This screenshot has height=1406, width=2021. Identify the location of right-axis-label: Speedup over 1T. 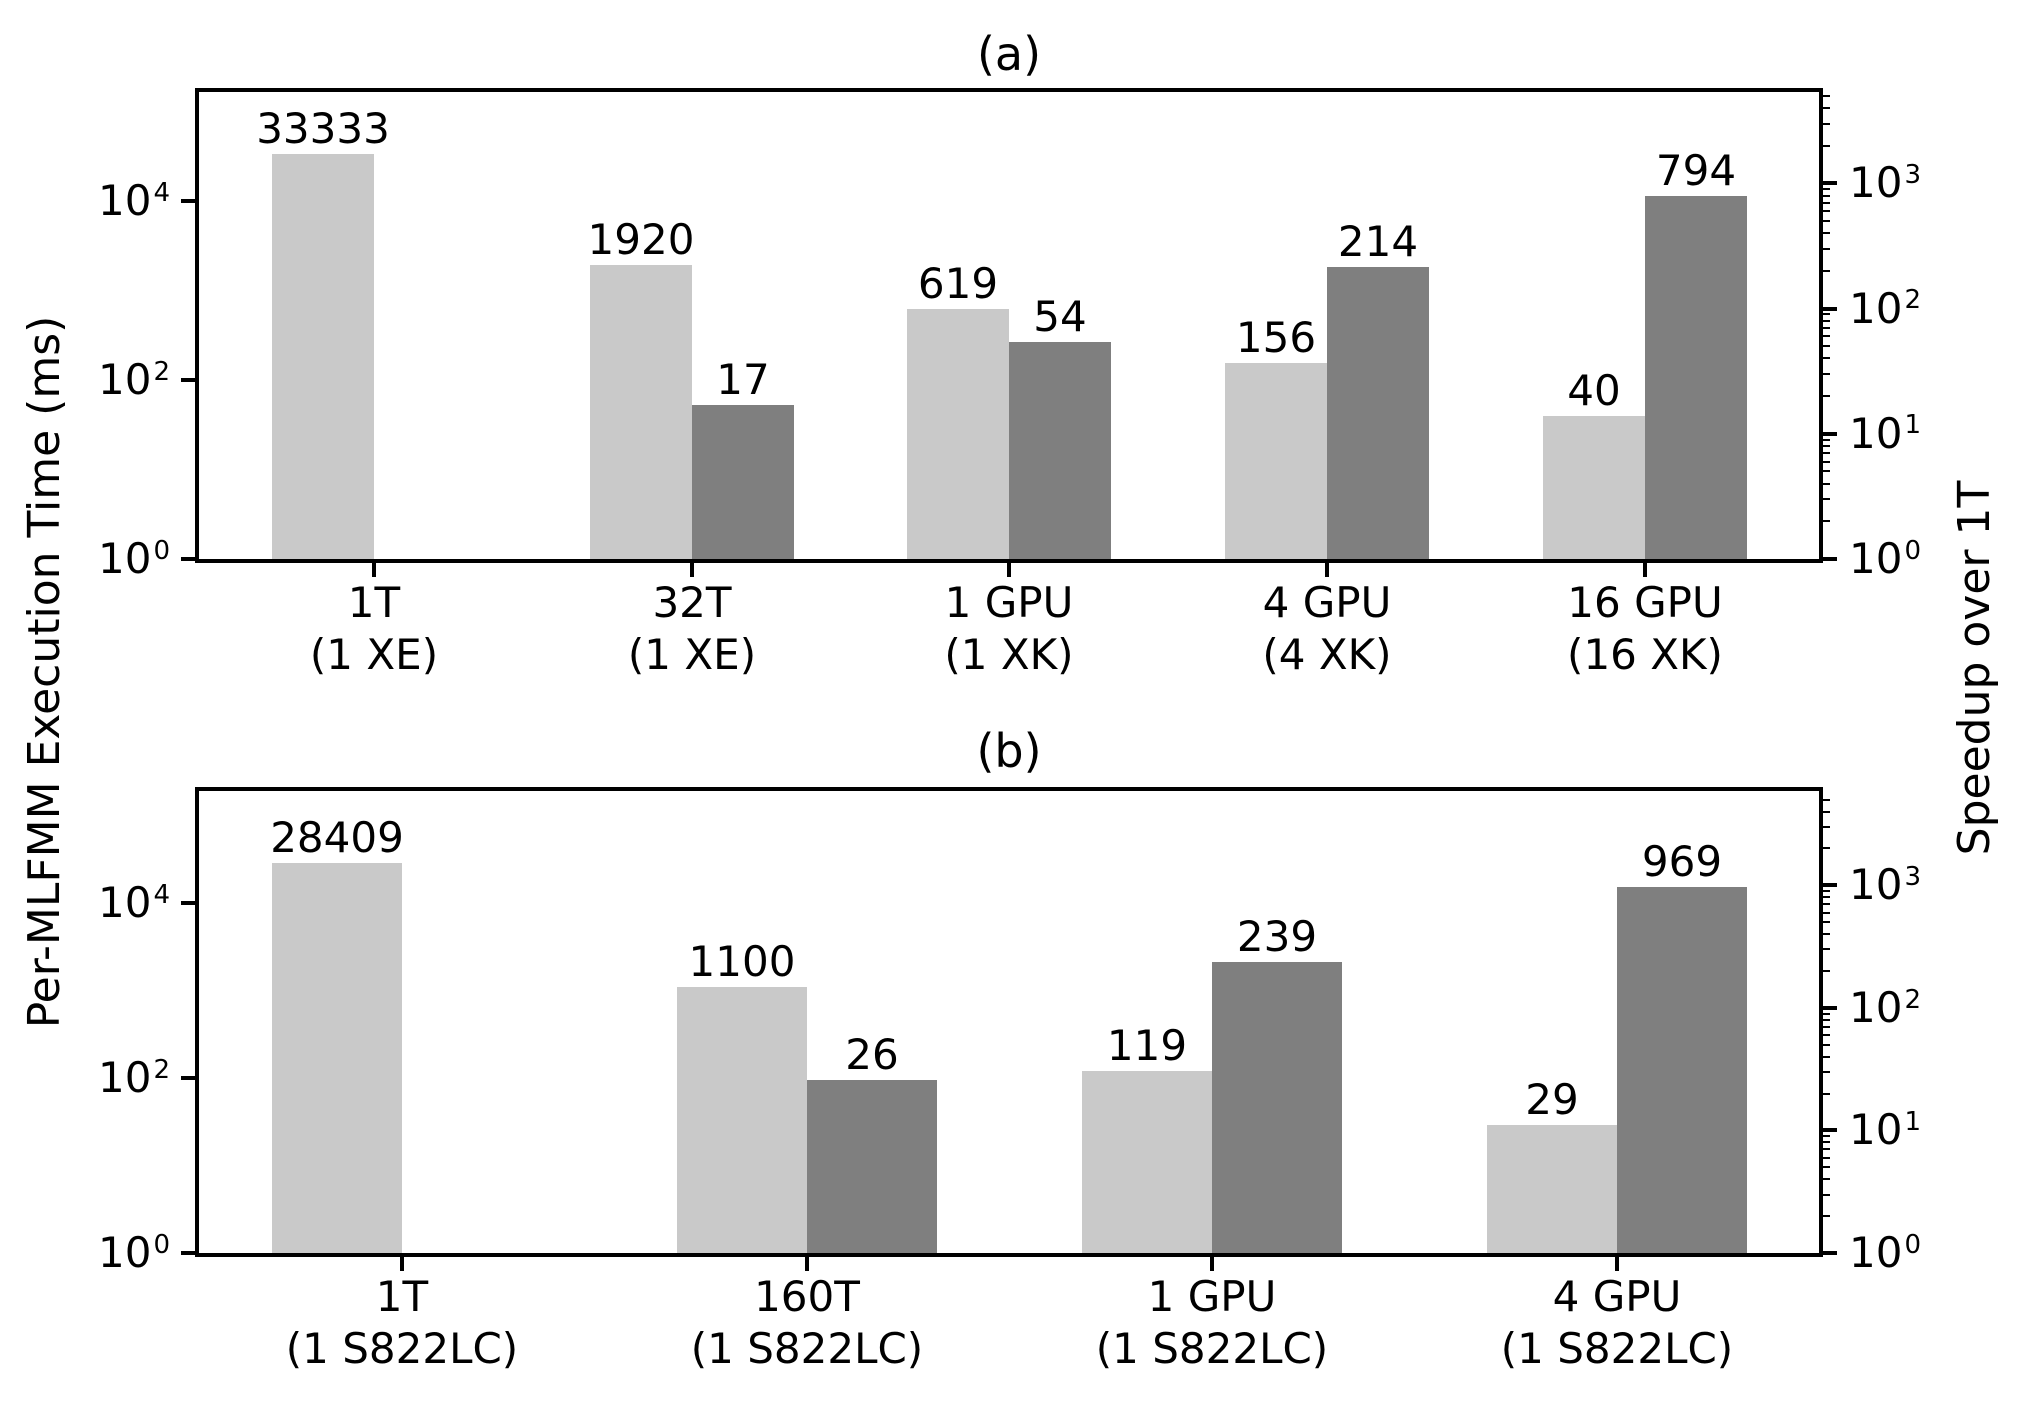
(1974, 668).